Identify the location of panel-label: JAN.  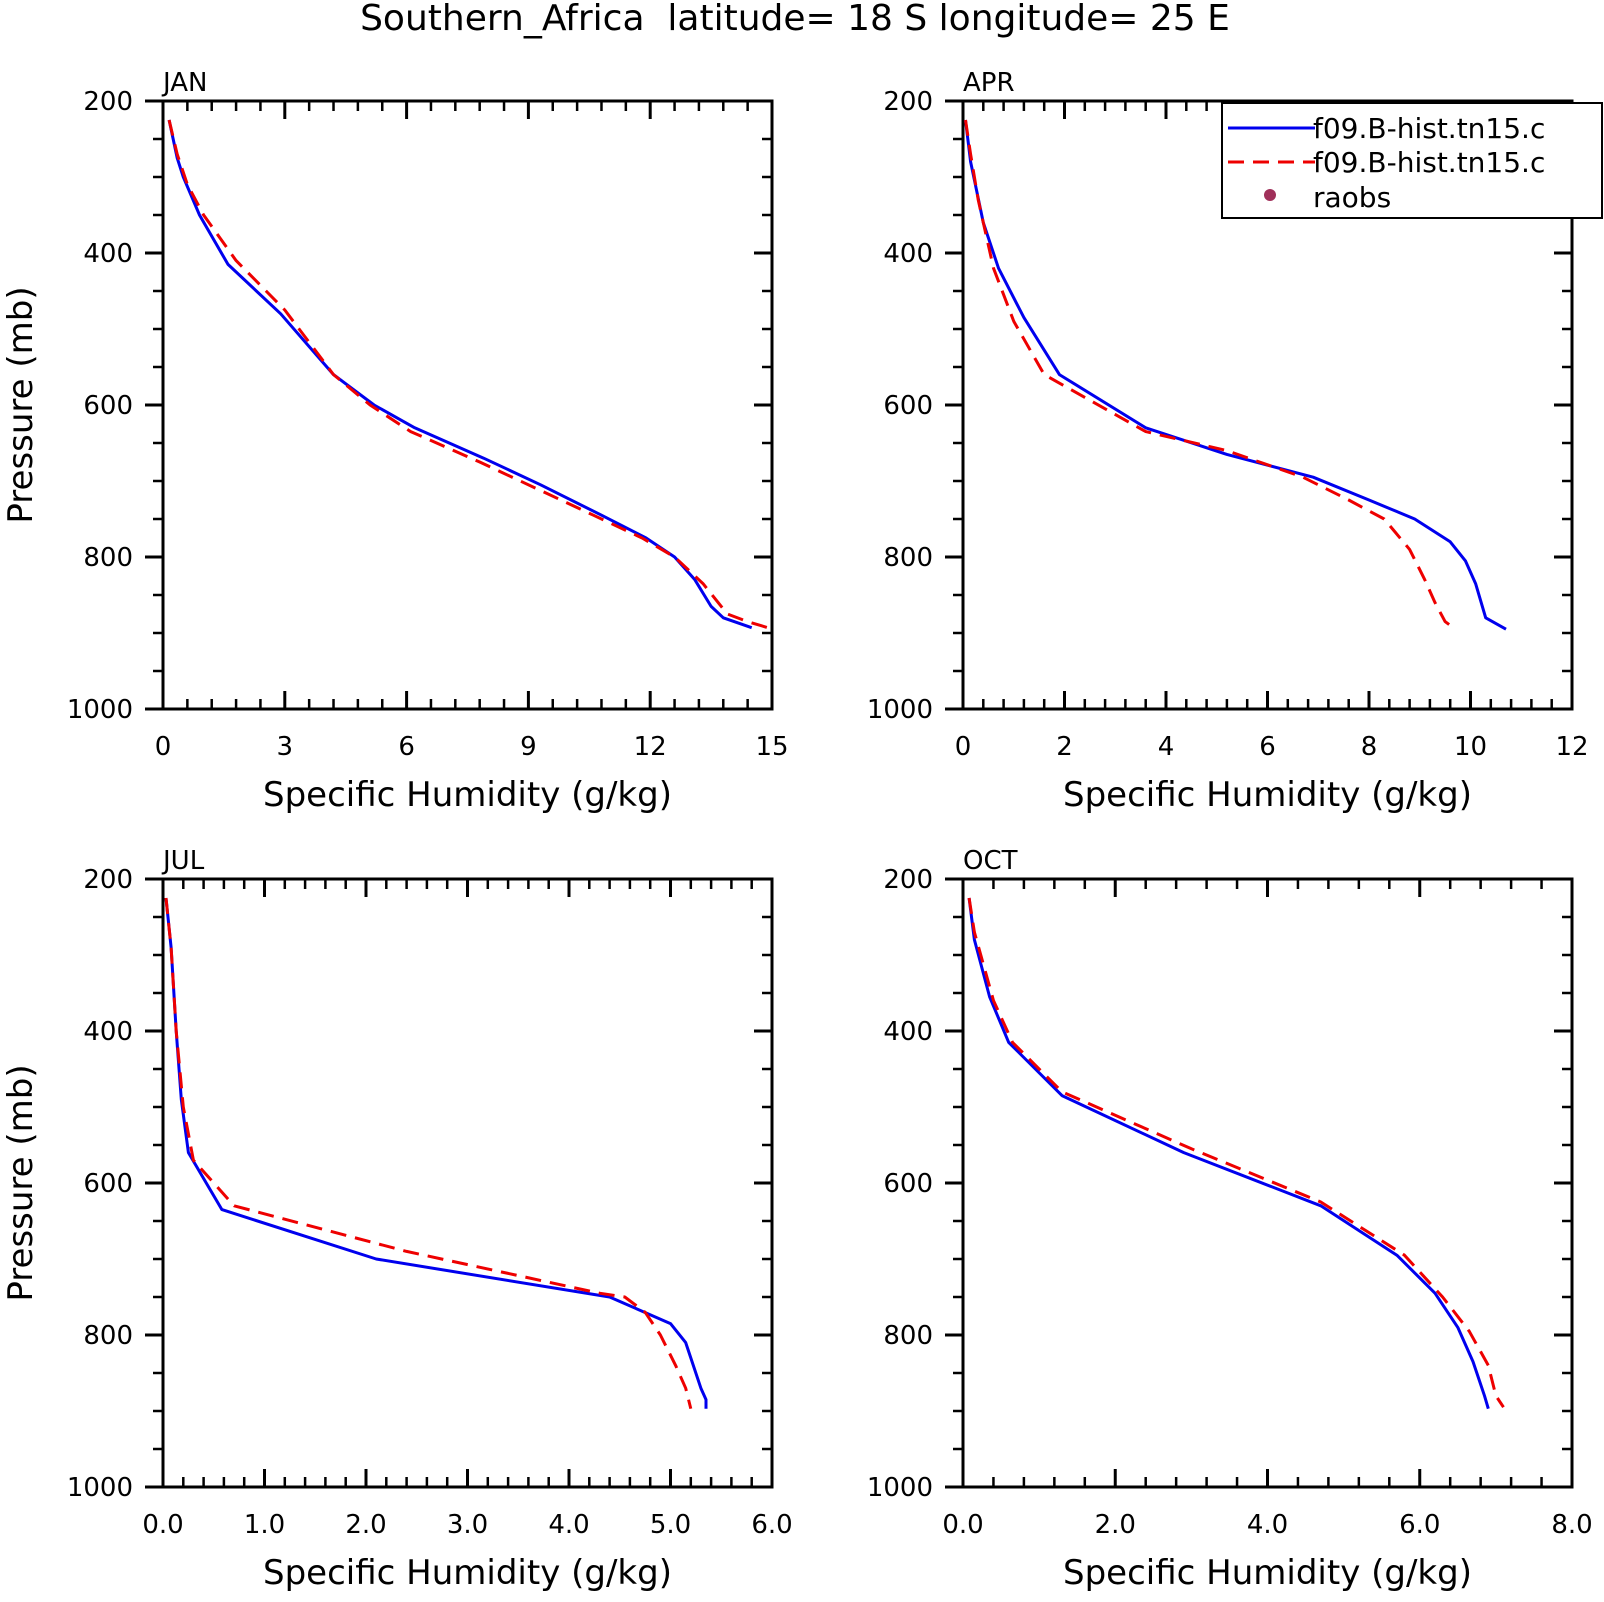
(184, 83).